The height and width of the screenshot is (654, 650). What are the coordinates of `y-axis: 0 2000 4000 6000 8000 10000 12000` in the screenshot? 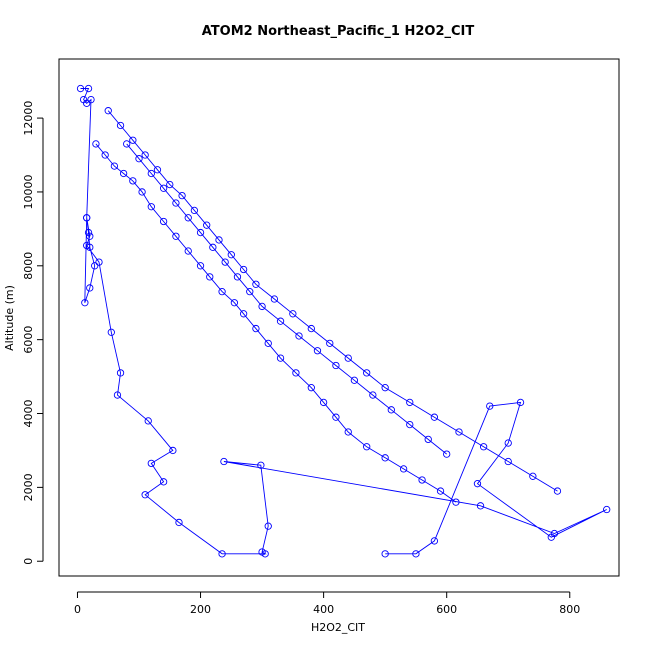 It's located at (33, 333).